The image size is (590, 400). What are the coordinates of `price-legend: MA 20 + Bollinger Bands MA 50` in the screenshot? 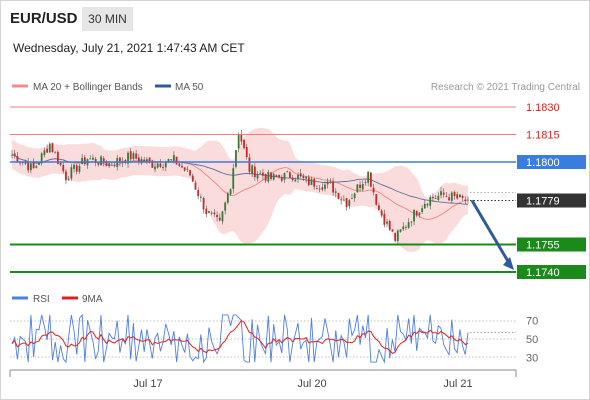 It's located at (108, 87).